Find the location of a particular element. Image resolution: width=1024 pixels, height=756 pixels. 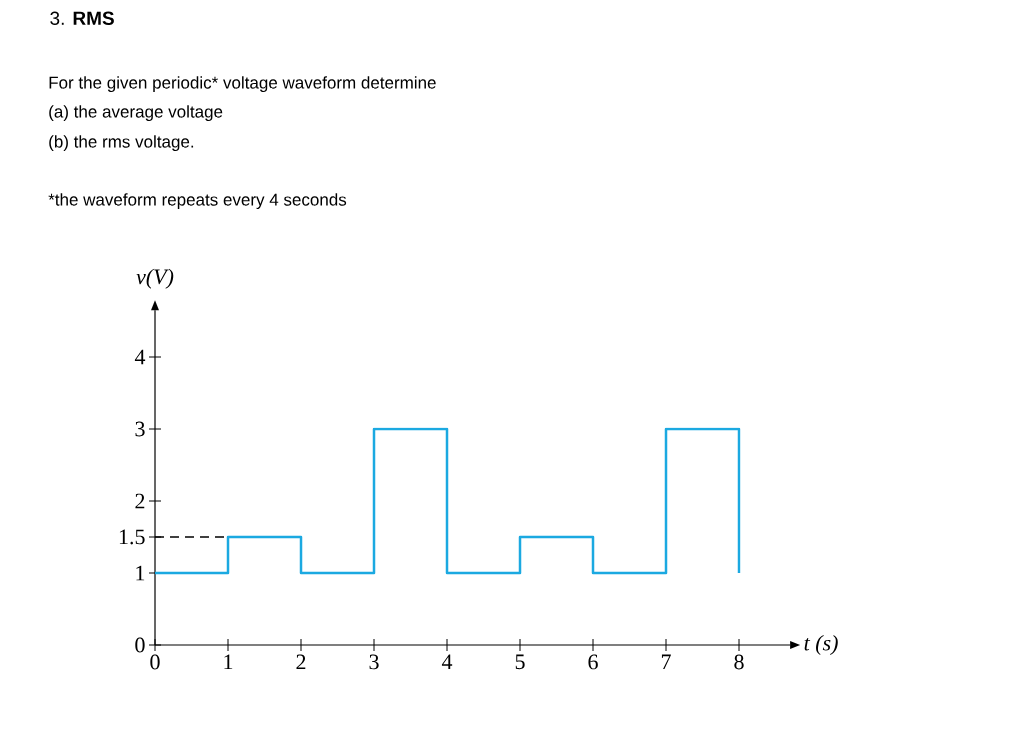

y-tick-label: 4 is located at coordinates (140, 357).